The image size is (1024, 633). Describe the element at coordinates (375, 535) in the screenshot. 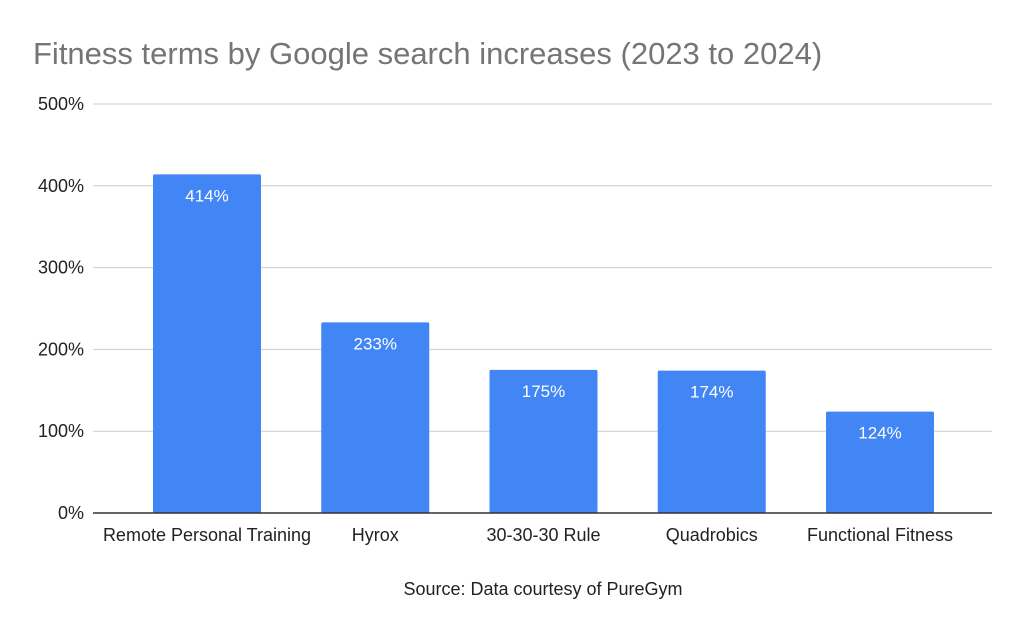

I see `x-tick-label: Hyrox` at that location.